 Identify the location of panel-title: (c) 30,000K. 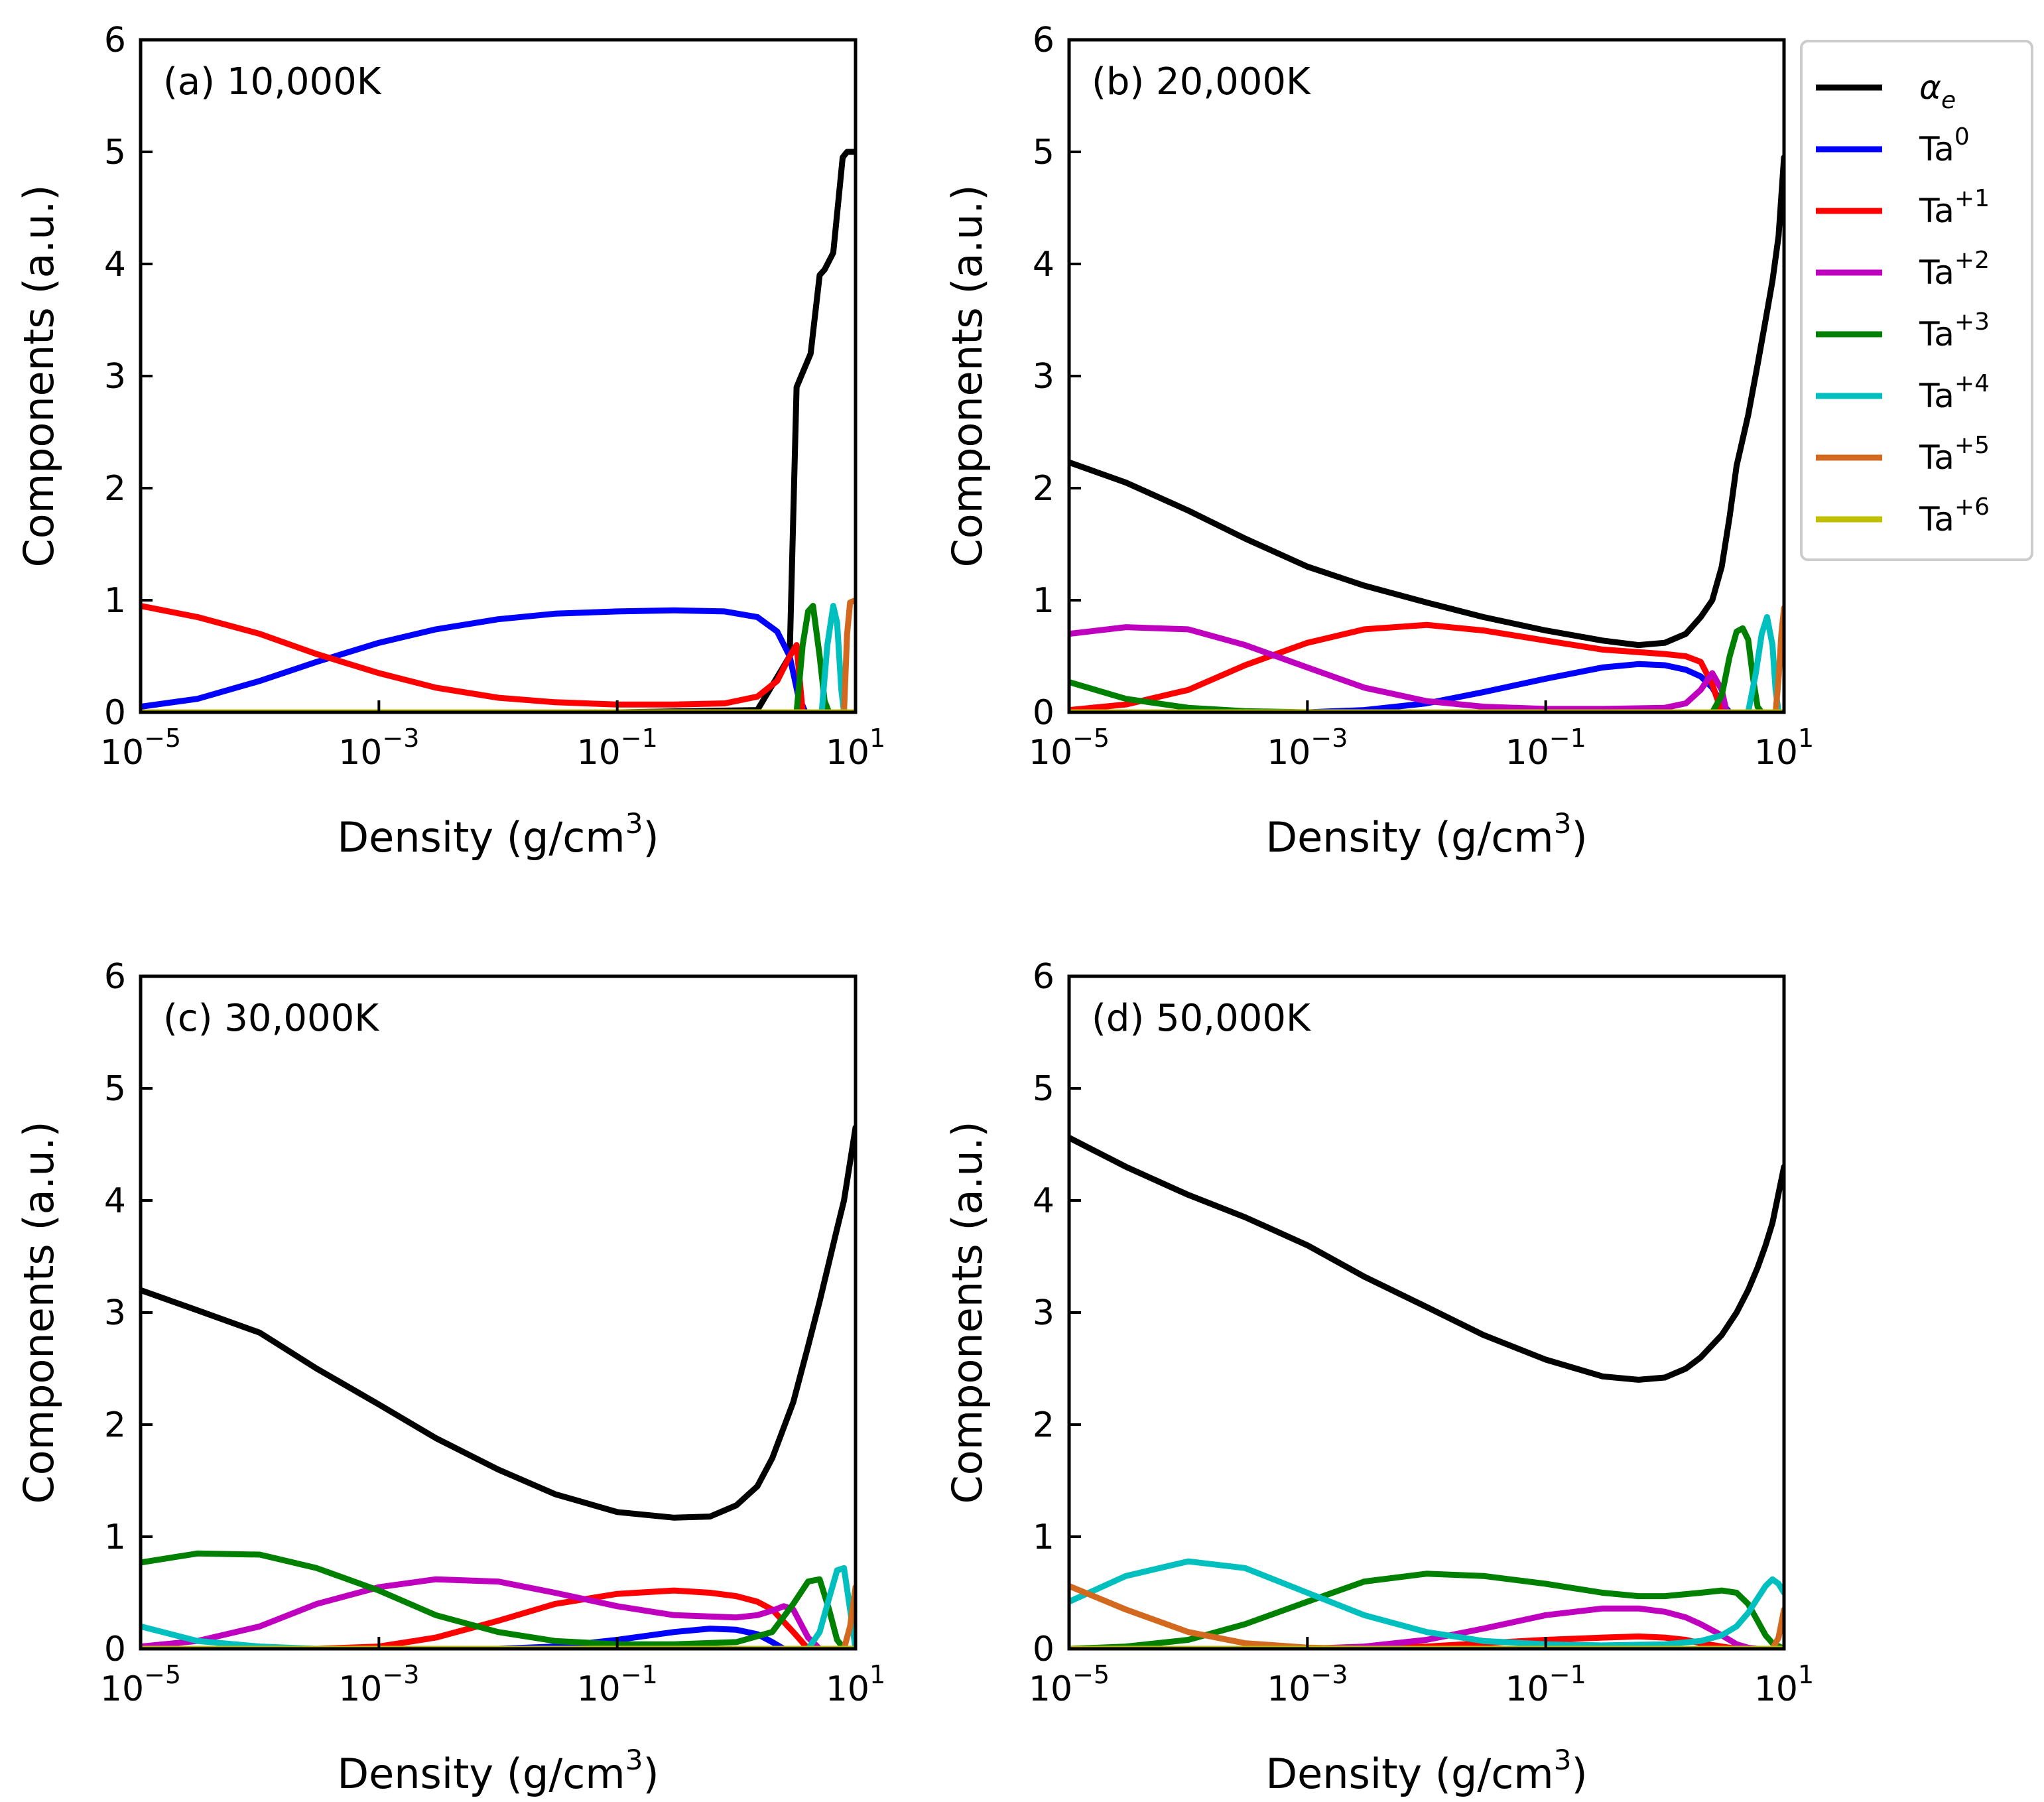
(271, 1018).